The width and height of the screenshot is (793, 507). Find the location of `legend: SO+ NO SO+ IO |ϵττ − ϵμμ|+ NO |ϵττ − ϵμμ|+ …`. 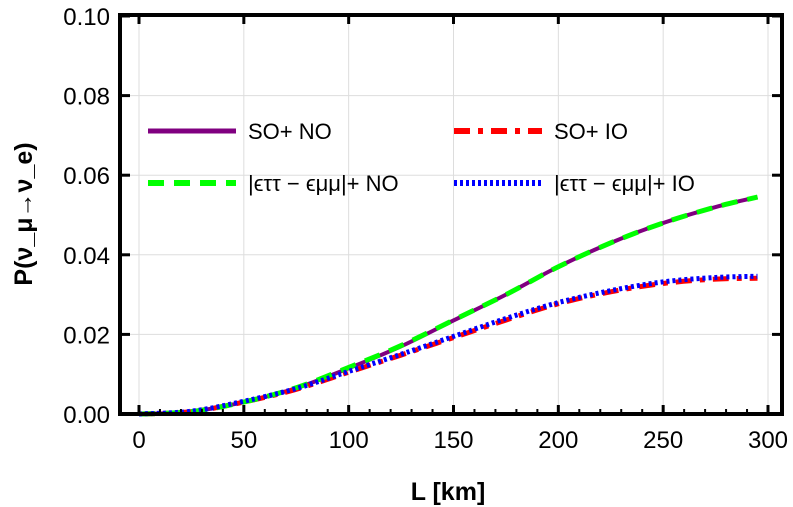

legend: SO+ NO SO+ IO |ϵττ − ϵμμ|+ NO |ϵττ − ϵμμ|+ … is located at coordinates (421, 157).